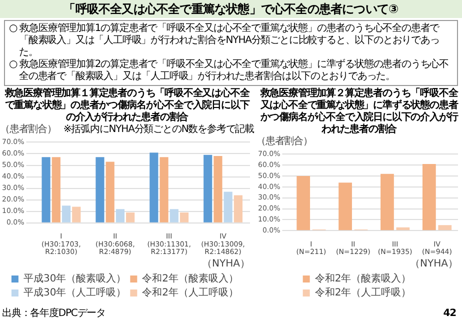 The image size is (462, 320). I want to click on text: ○ 救急医療管理加算1の算定患者で「呼吸不全又は心不全で重篤な状態」の患者のうち心不全の患者で「酸素吸入」又は「人工呼吸」が行われた割合をNYHA分類ごとに比較すると、以下のとおりであった。, so click(224, 40).